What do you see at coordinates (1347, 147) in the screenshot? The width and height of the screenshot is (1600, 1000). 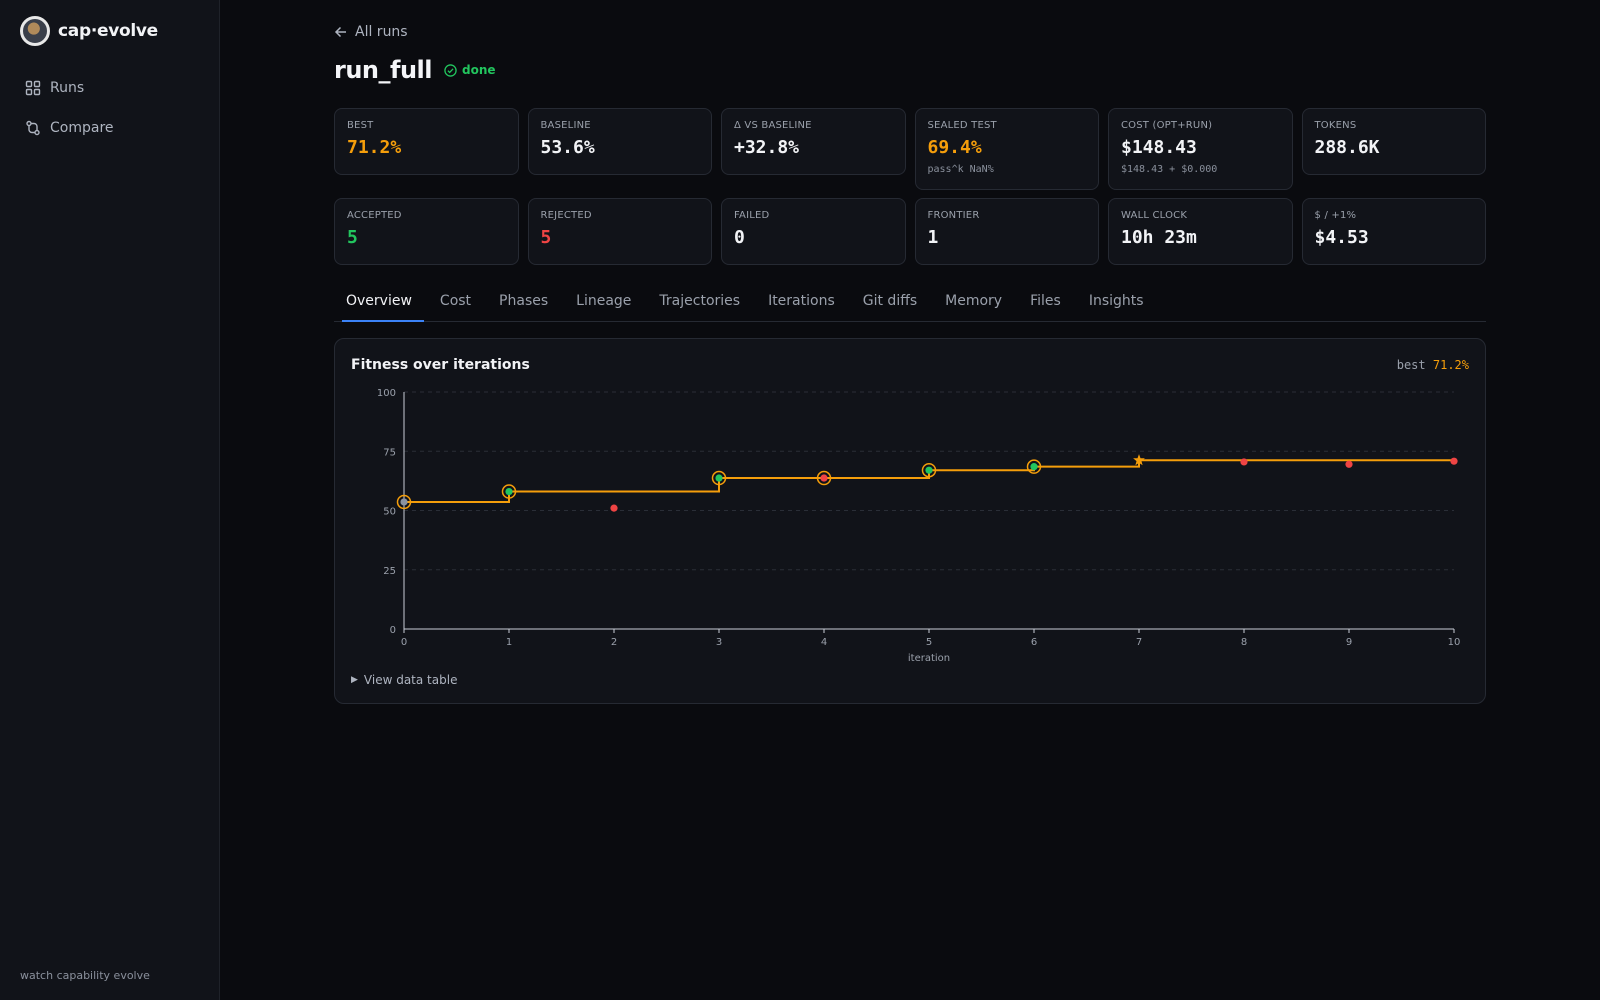 I see `stat-value: 288.6K` at bounding box center [1347, 147].